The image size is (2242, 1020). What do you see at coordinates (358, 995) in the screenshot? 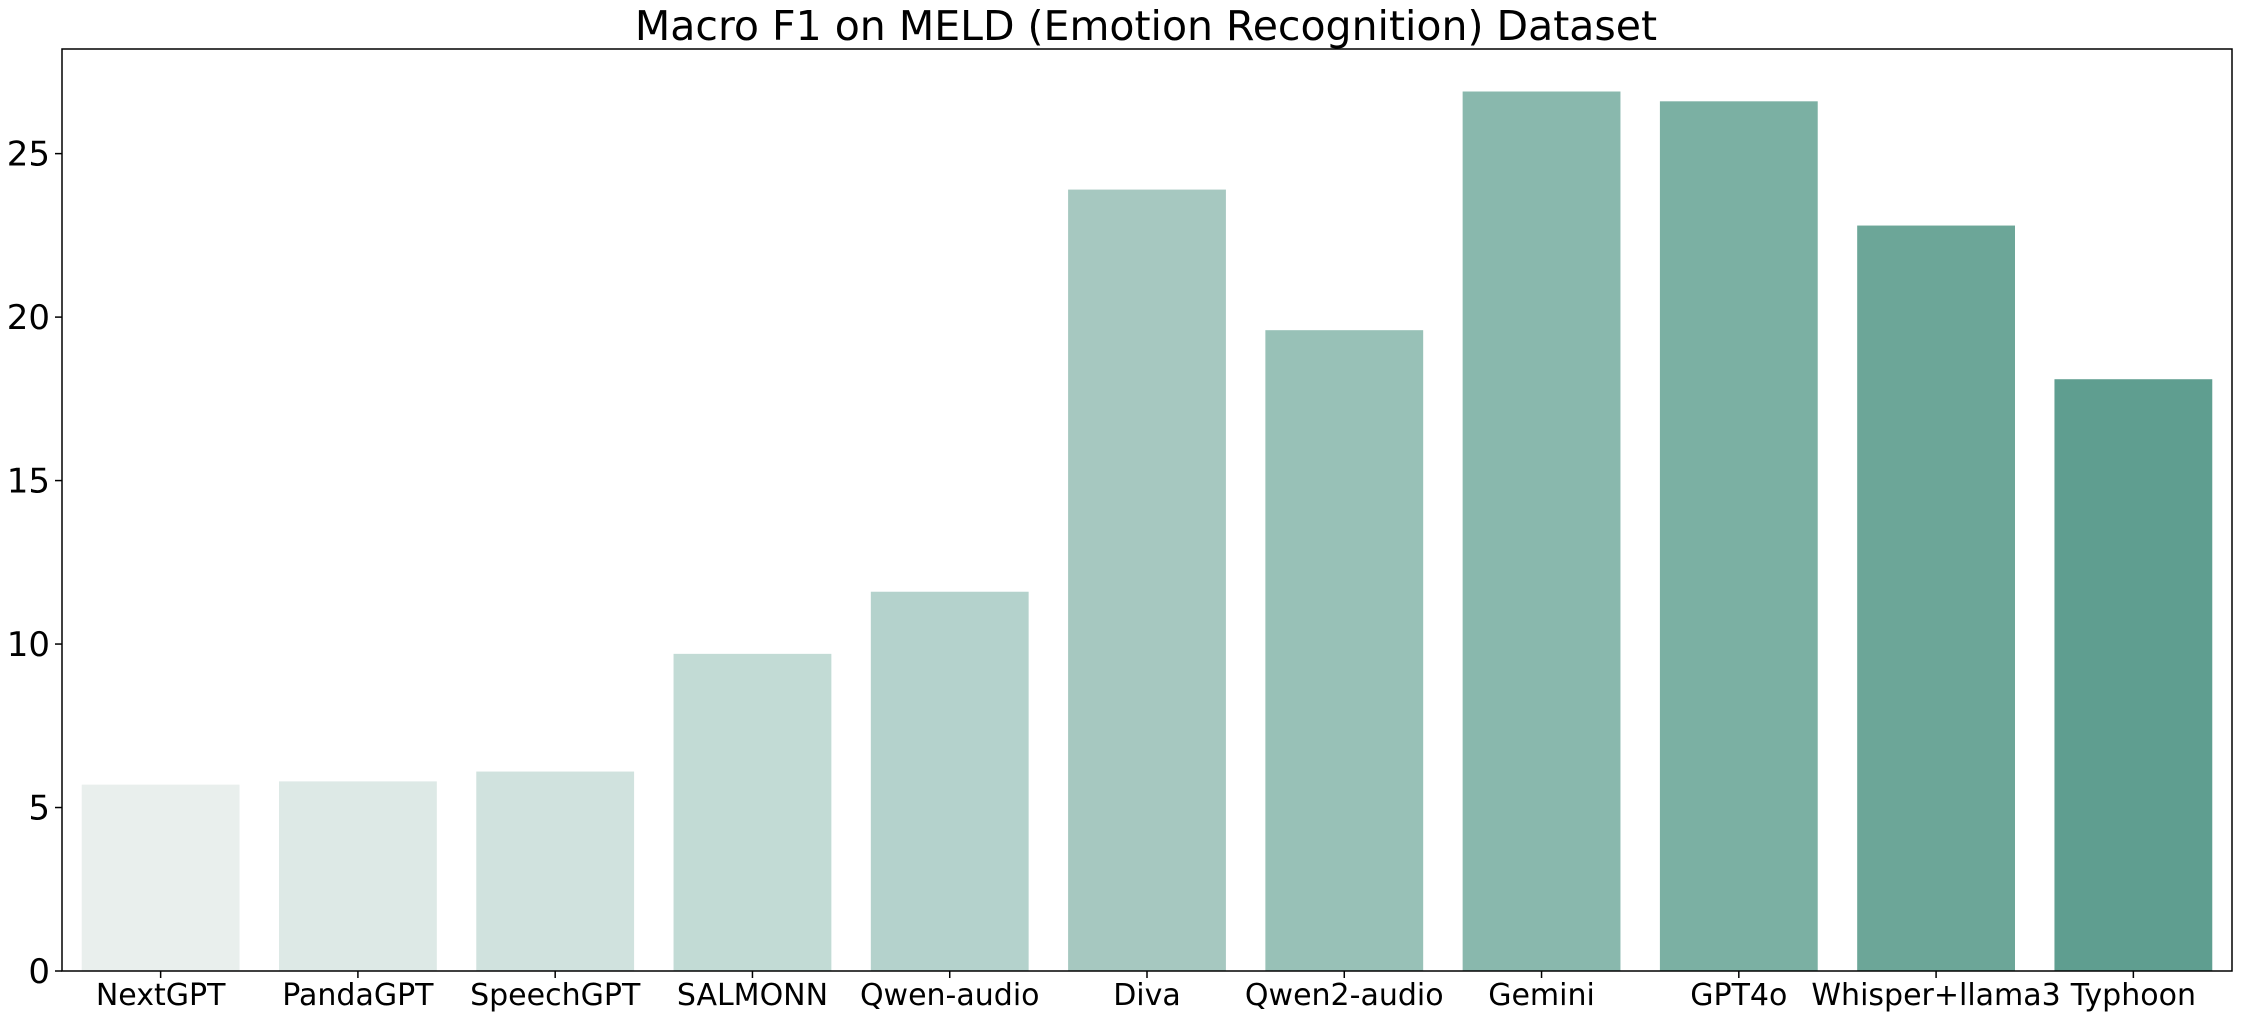
I see `x-tick-label: PandaGPT` at bounding box center [358, 995].